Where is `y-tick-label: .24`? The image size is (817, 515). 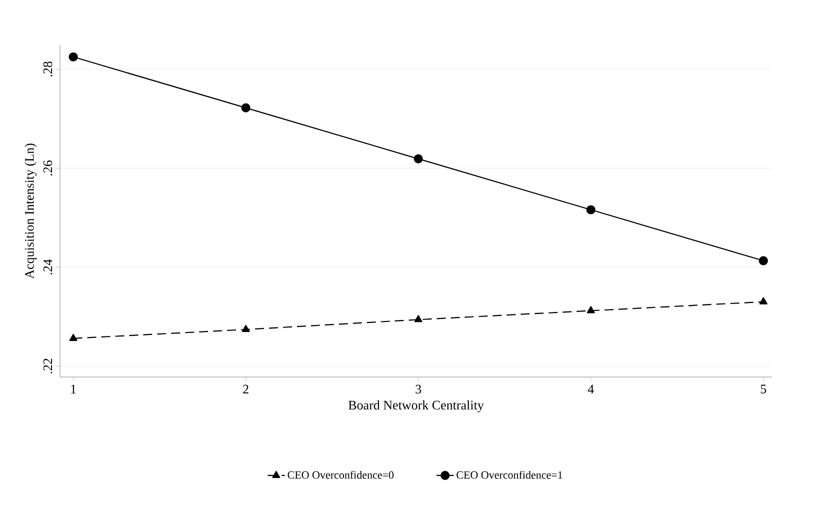
y-tick-label: .24 is located at coordinates (47, 266).